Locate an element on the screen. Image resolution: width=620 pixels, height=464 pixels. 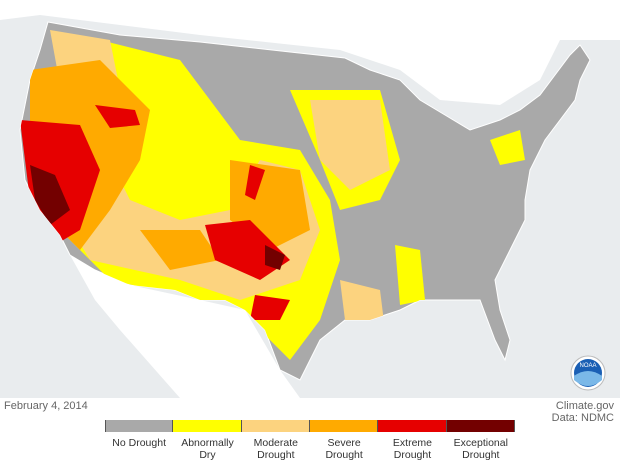
legend-item: Extreme Drought is located at coordinates (412, 440).